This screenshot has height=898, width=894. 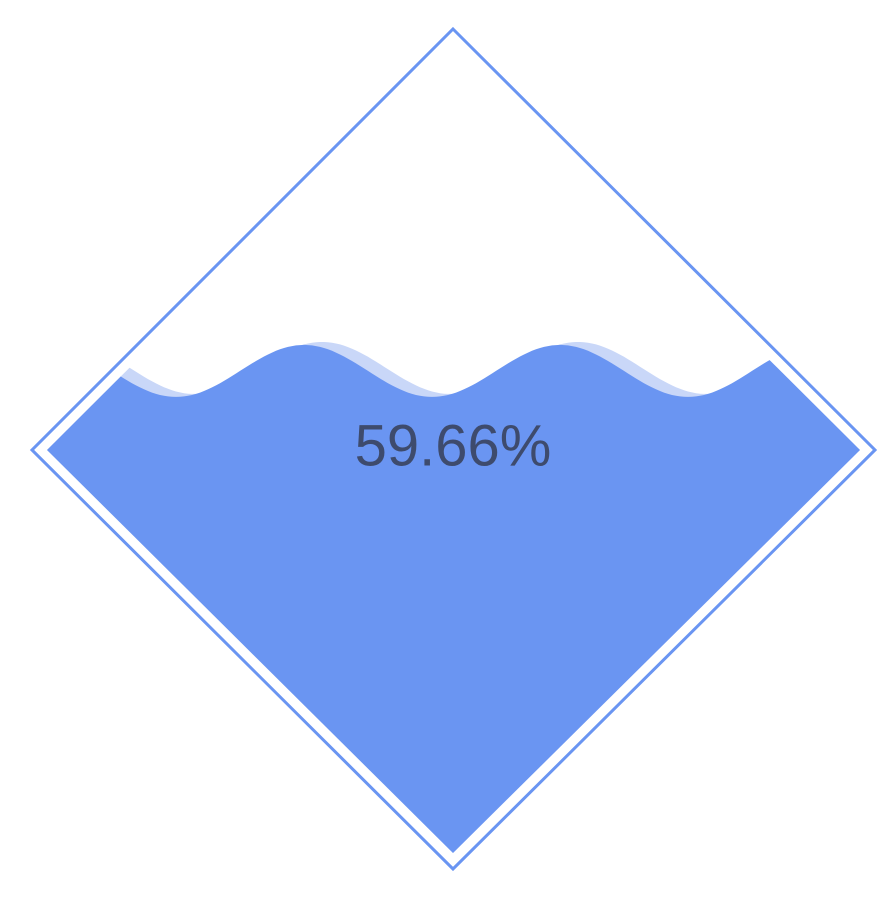 I want to click on value-label: 59.66%, so click(x=453, y=445).